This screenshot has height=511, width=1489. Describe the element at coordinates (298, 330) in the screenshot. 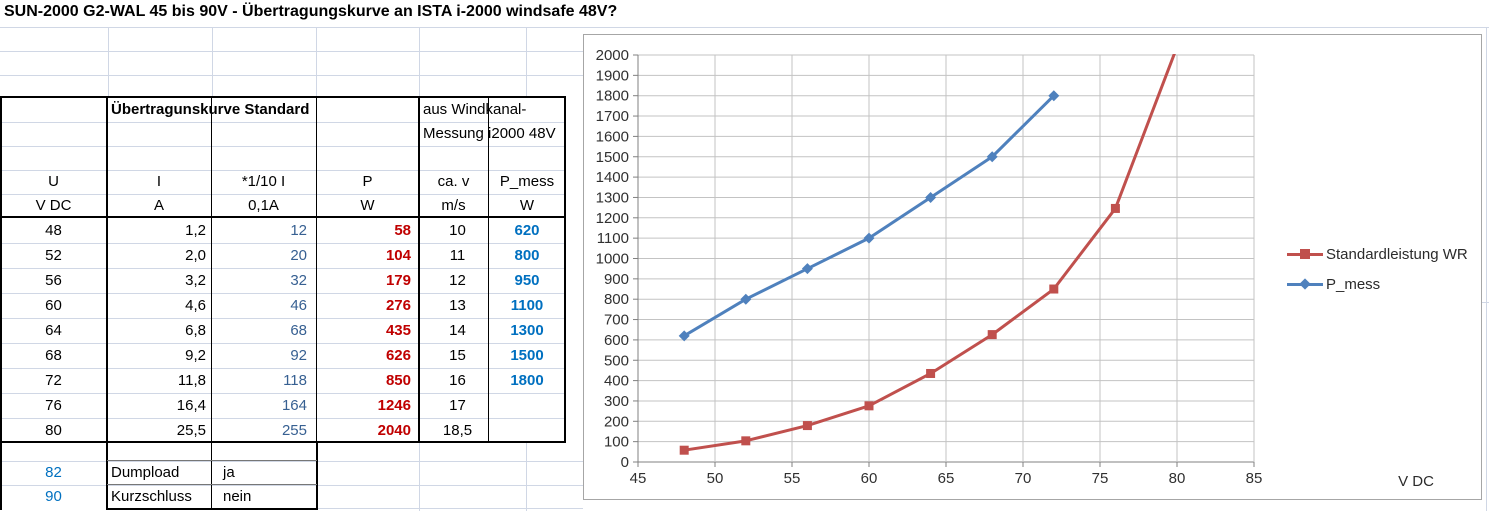

I see `cell-i10: 68` at that location.